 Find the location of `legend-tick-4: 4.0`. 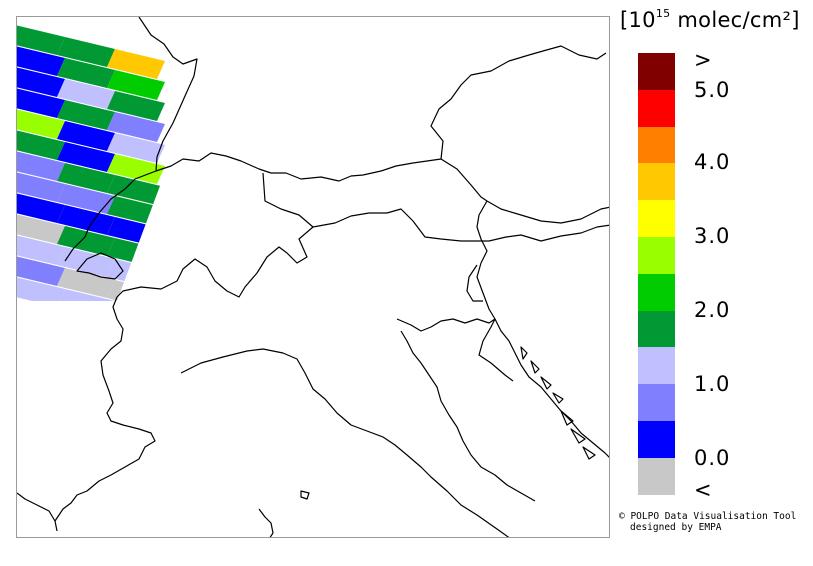

legend-tick-4: 4.0 is located at coordinates (712, 162).